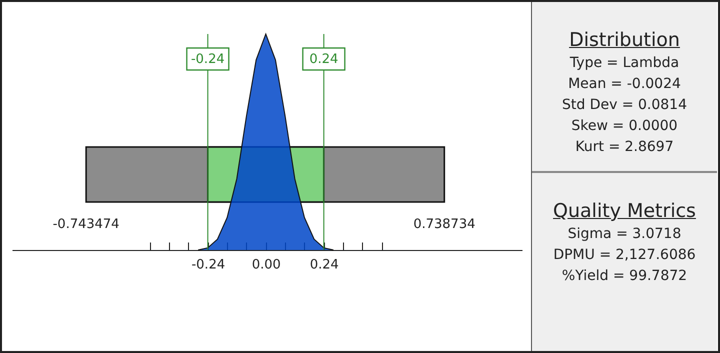 The height and width of the screenshot is (353, 720). Describe the element at coordinates (624, 147) in the screenshot. I see `text: Kurt = 2.8697` at that location.